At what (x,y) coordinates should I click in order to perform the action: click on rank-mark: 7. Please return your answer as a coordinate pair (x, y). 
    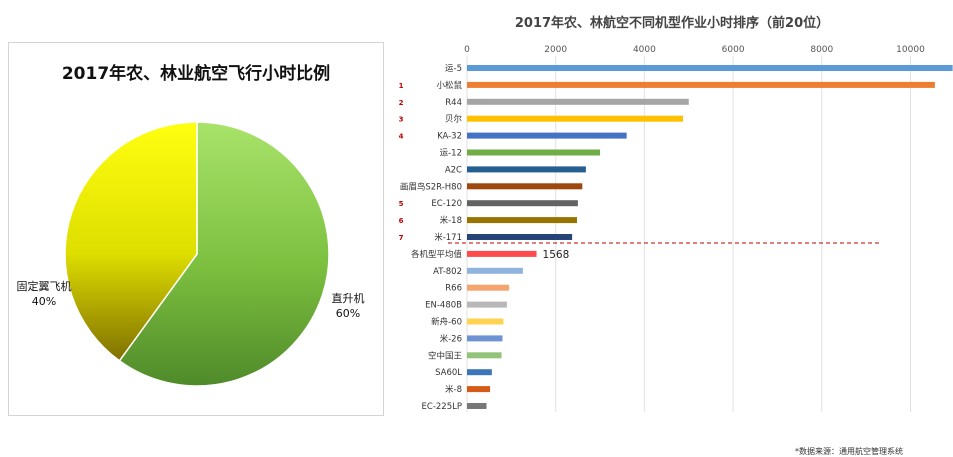
    Looking at the image, I should click on (401, 238).